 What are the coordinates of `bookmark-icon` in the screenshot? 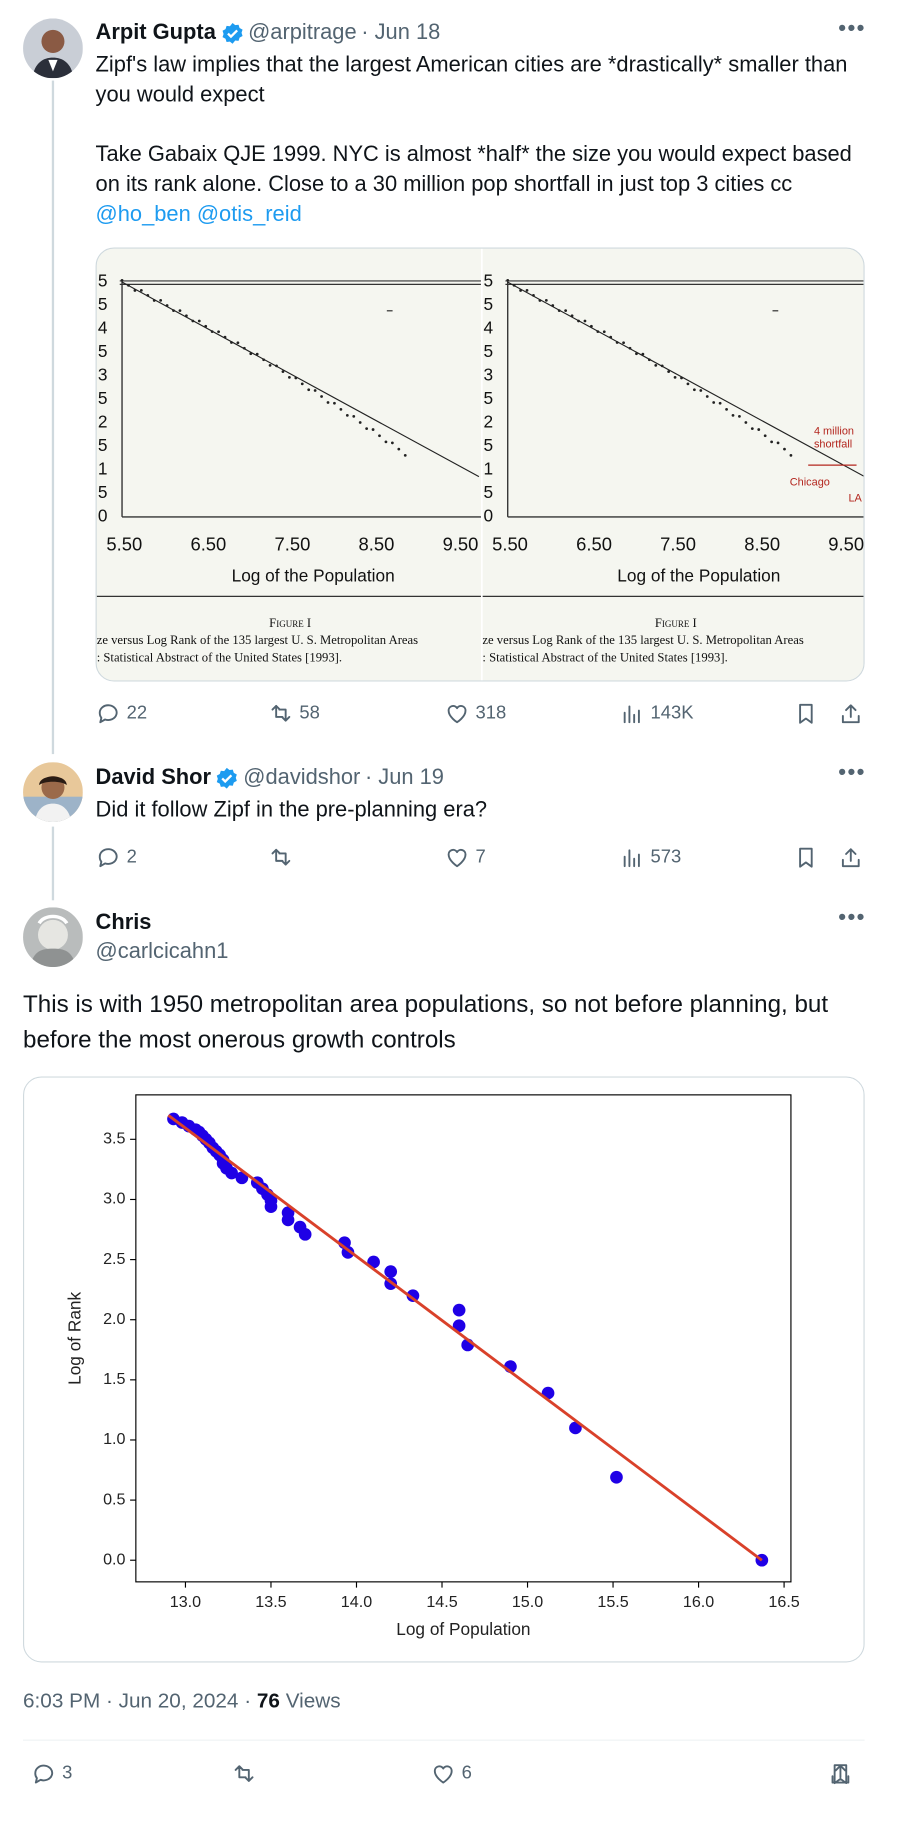 It's located at (840, 1774).